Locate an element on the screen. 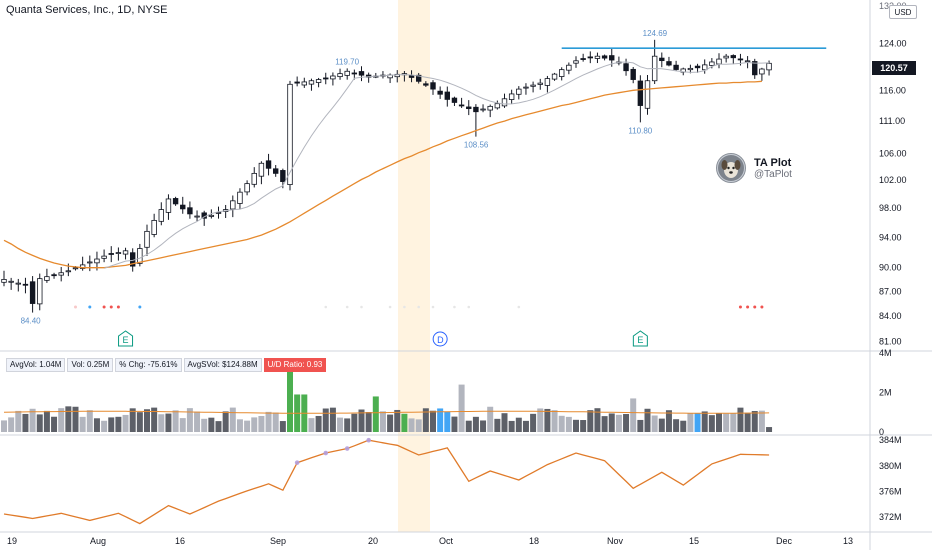 The image size is (932, 555). event-highlight-band is located at coordinates (414, 266).